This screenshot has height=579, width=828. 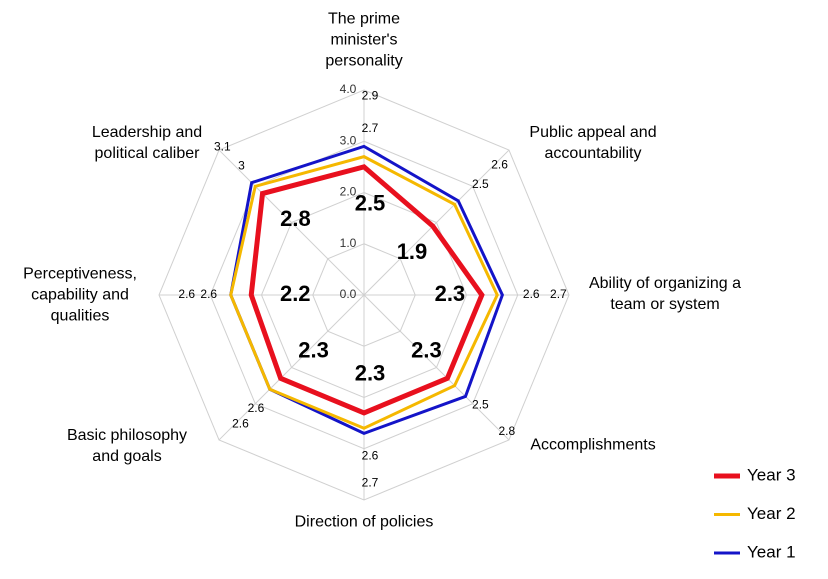 I want to click on category-label: Ability of organizing a team or system, so click(x=665, y=294).